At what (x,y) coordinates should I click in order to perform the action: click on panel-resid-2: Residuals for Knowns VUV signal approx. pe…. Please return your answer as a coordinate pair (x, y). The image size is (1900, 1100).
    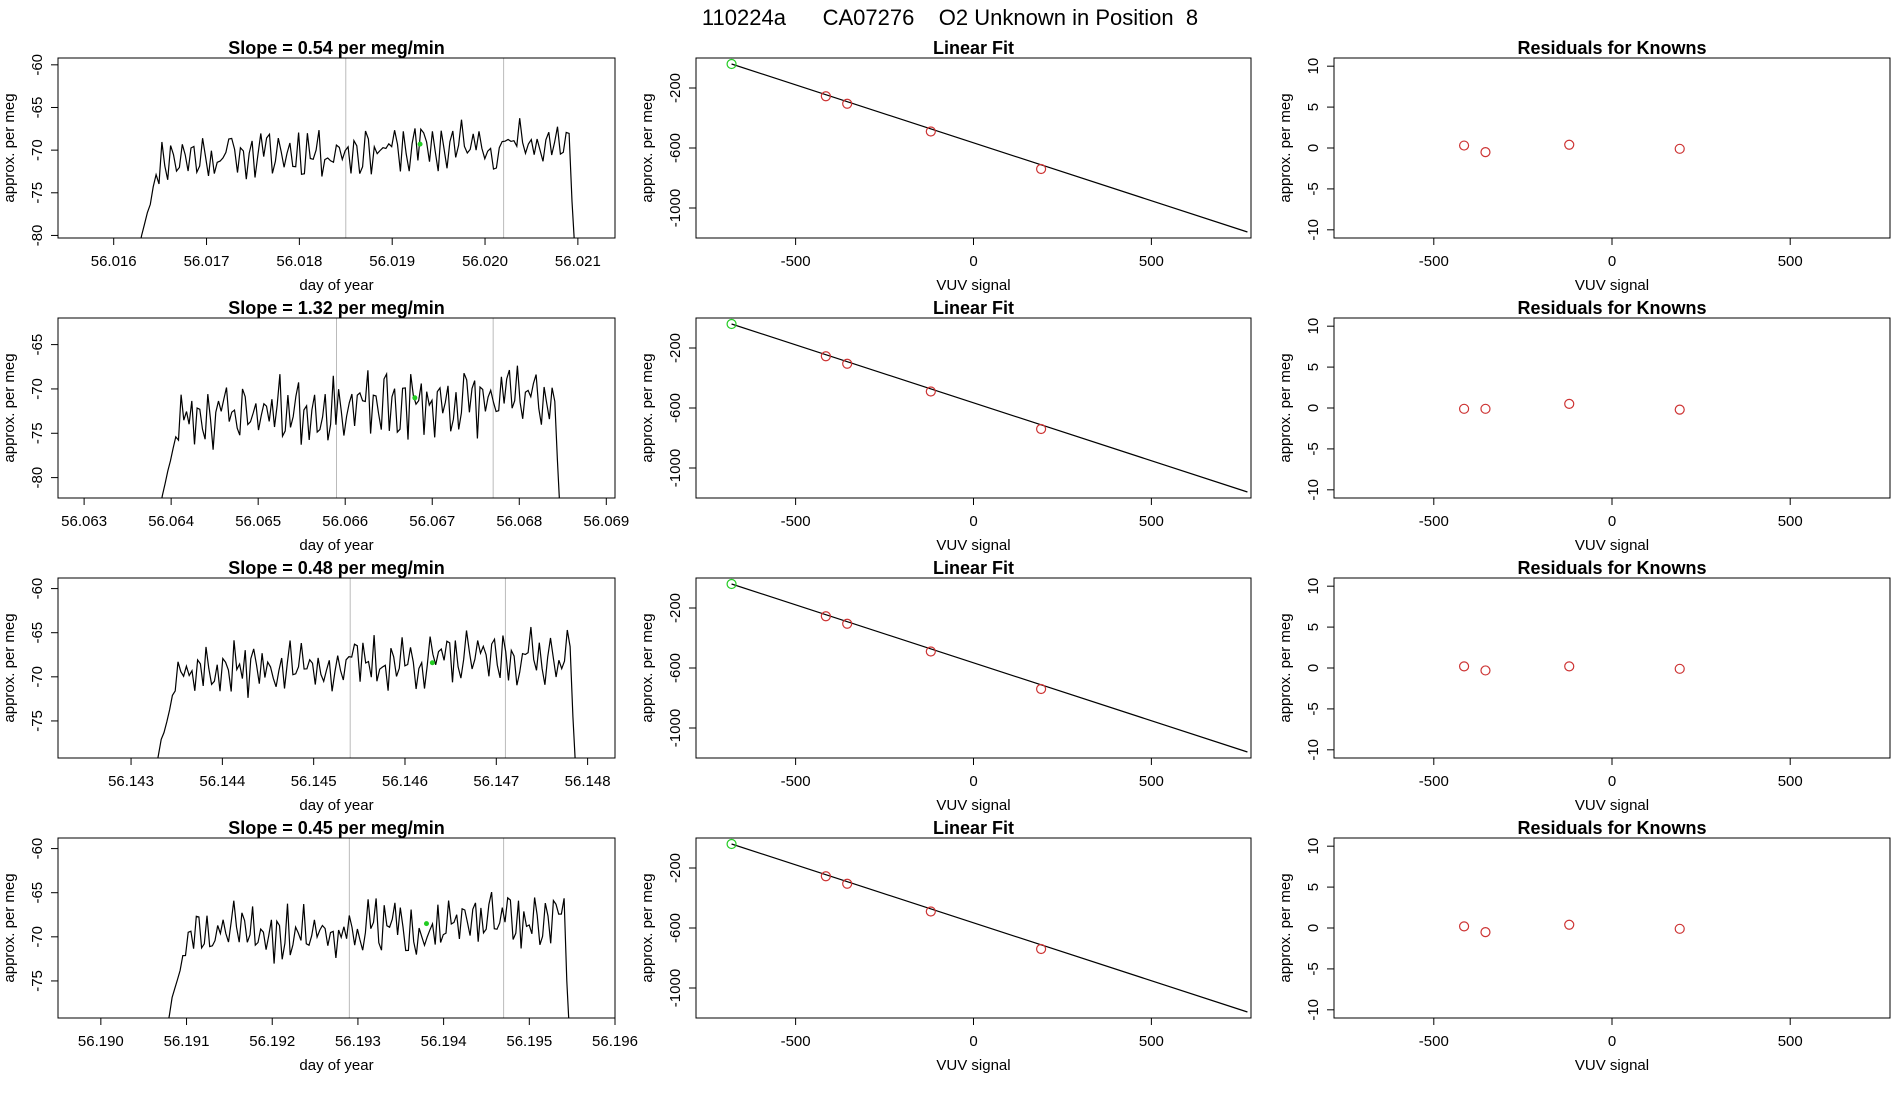
    Looking at the image, I should click on (1584, 426).